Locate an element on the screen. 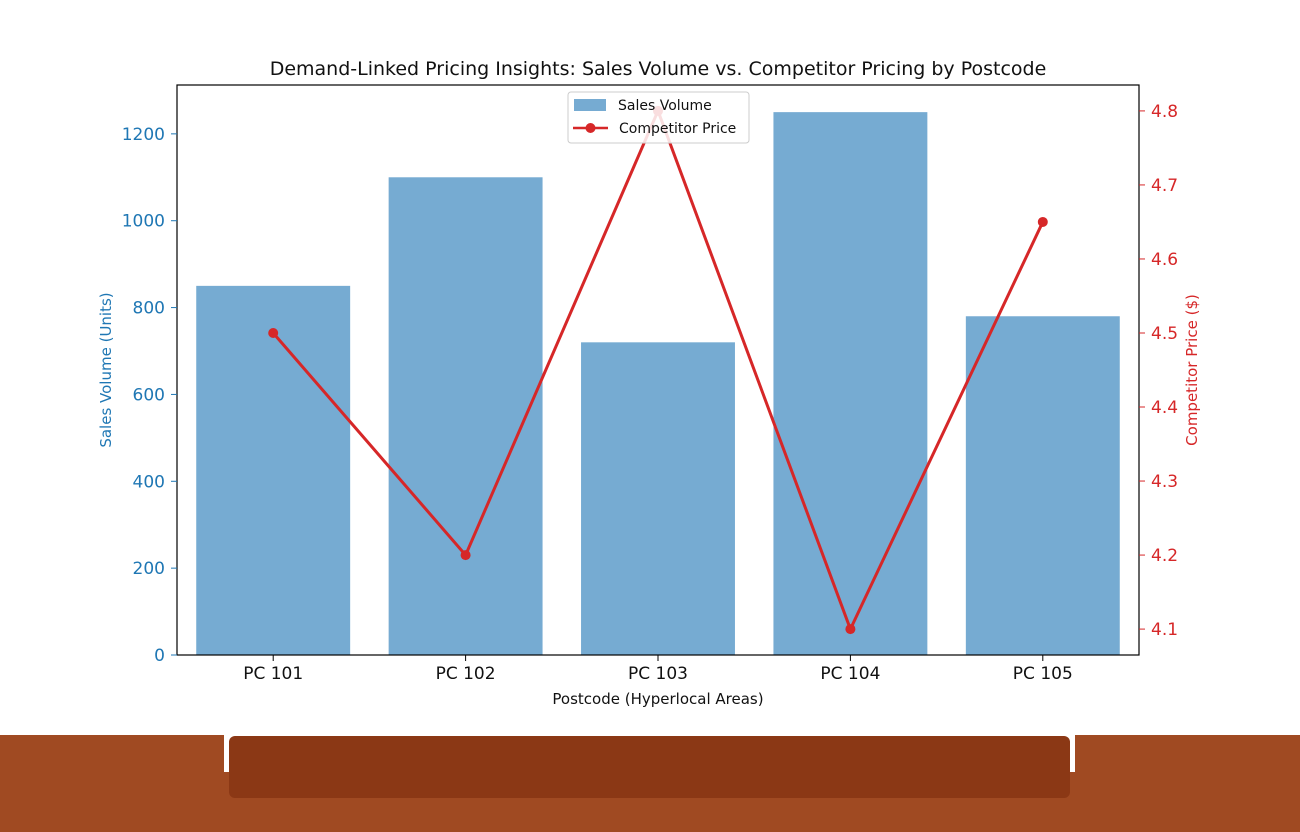 This screenshot has width=1300, height=832. y-right-tick-label: 4.2 is located at coordinates (1164, 556).